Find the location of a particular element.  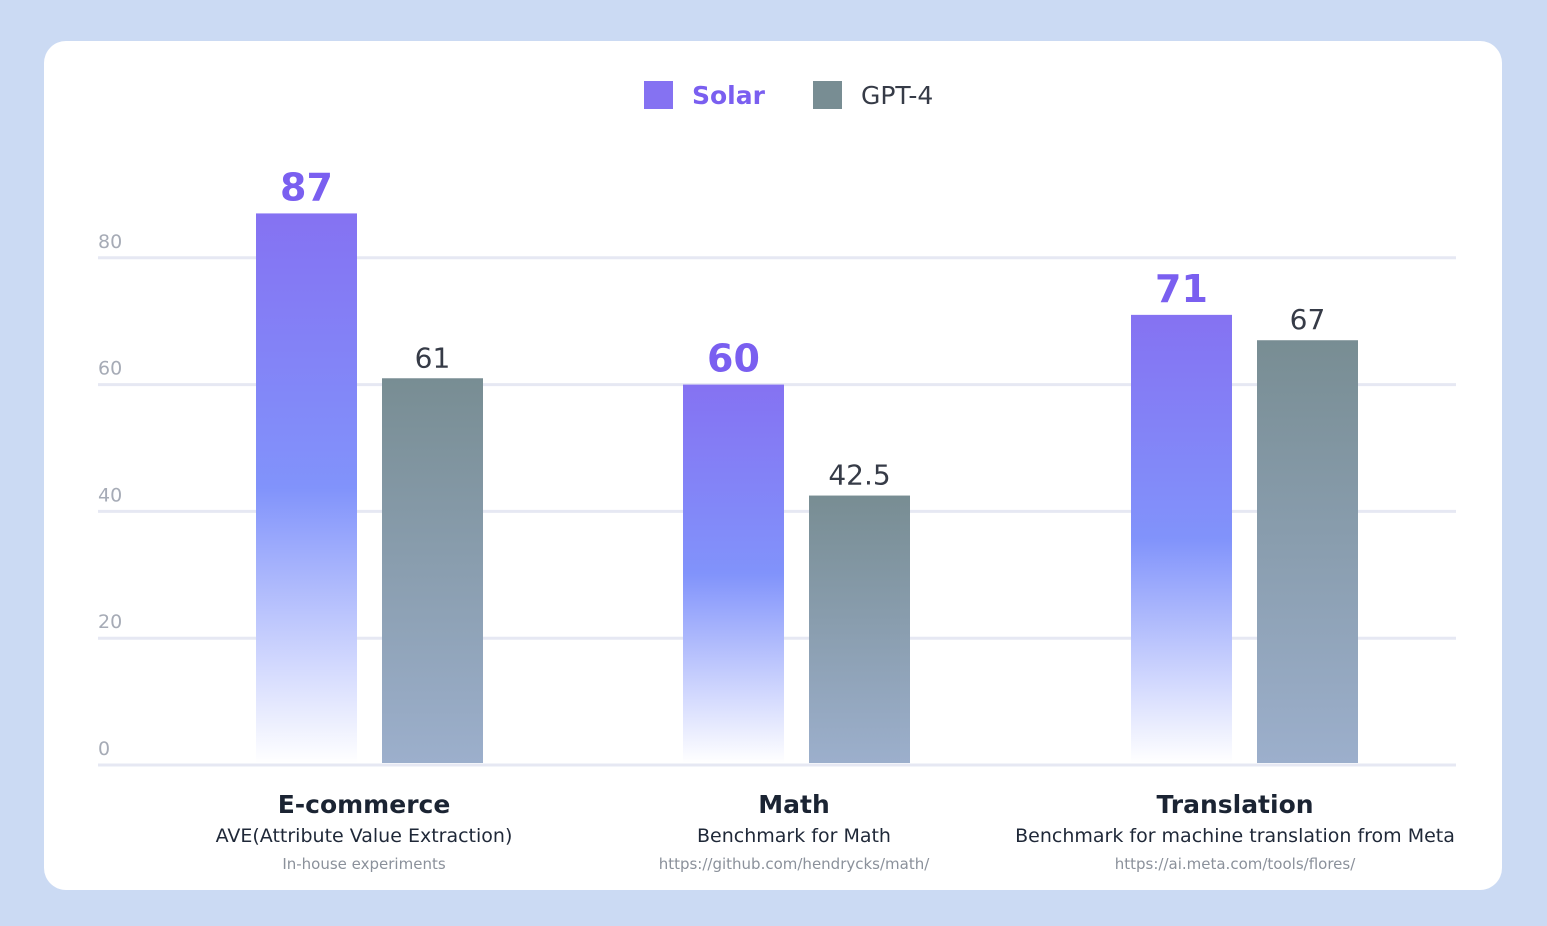

legend: Solar GPT-4 is located at coordinates (812, 95).